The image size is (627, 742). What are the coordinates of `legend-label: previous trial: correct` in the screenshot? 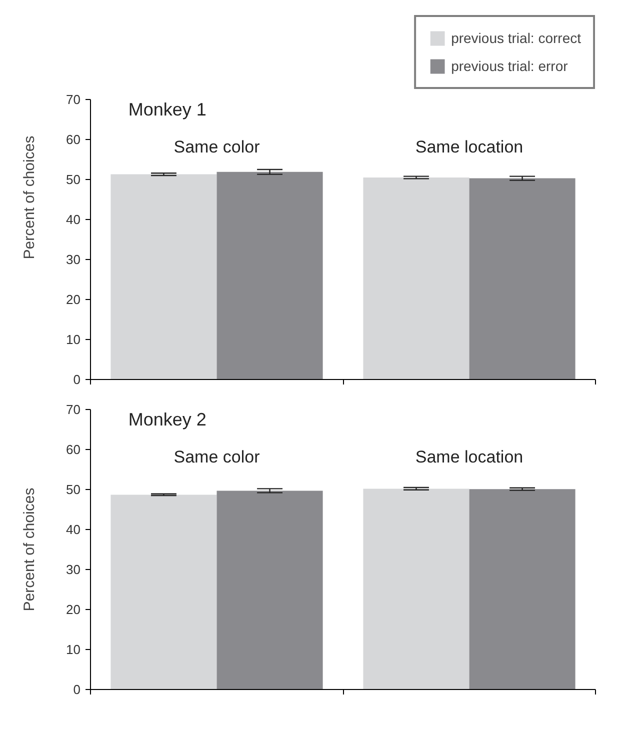 It's located at (516, 38).